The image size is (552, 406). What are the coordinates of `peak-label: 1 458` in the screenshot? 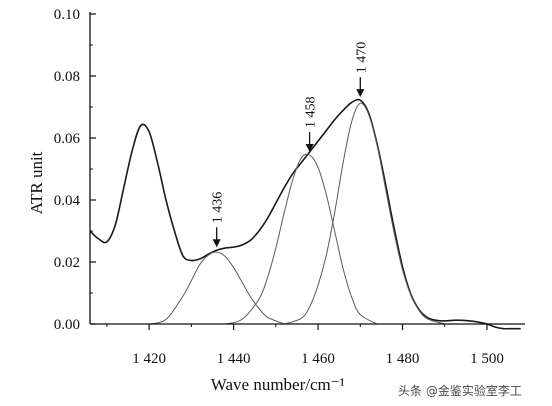 It's located at (311, 113).